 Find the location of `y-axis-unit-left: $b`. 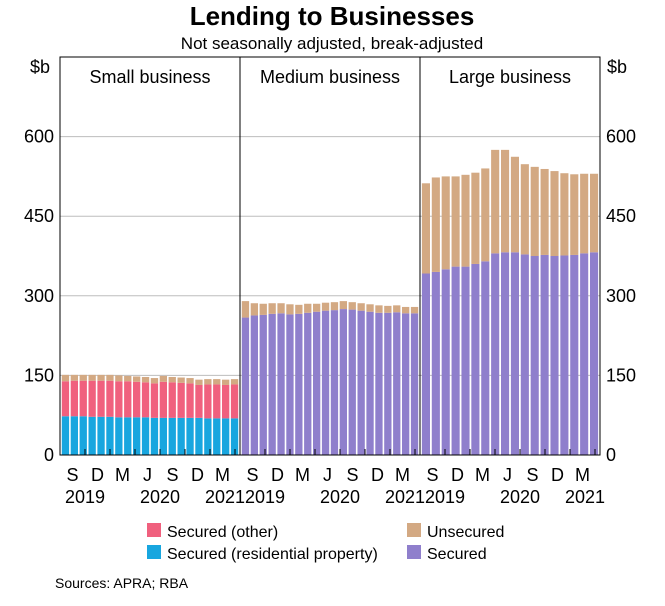

y-axis-unit-left: $b is located at coordinates (40, 67).